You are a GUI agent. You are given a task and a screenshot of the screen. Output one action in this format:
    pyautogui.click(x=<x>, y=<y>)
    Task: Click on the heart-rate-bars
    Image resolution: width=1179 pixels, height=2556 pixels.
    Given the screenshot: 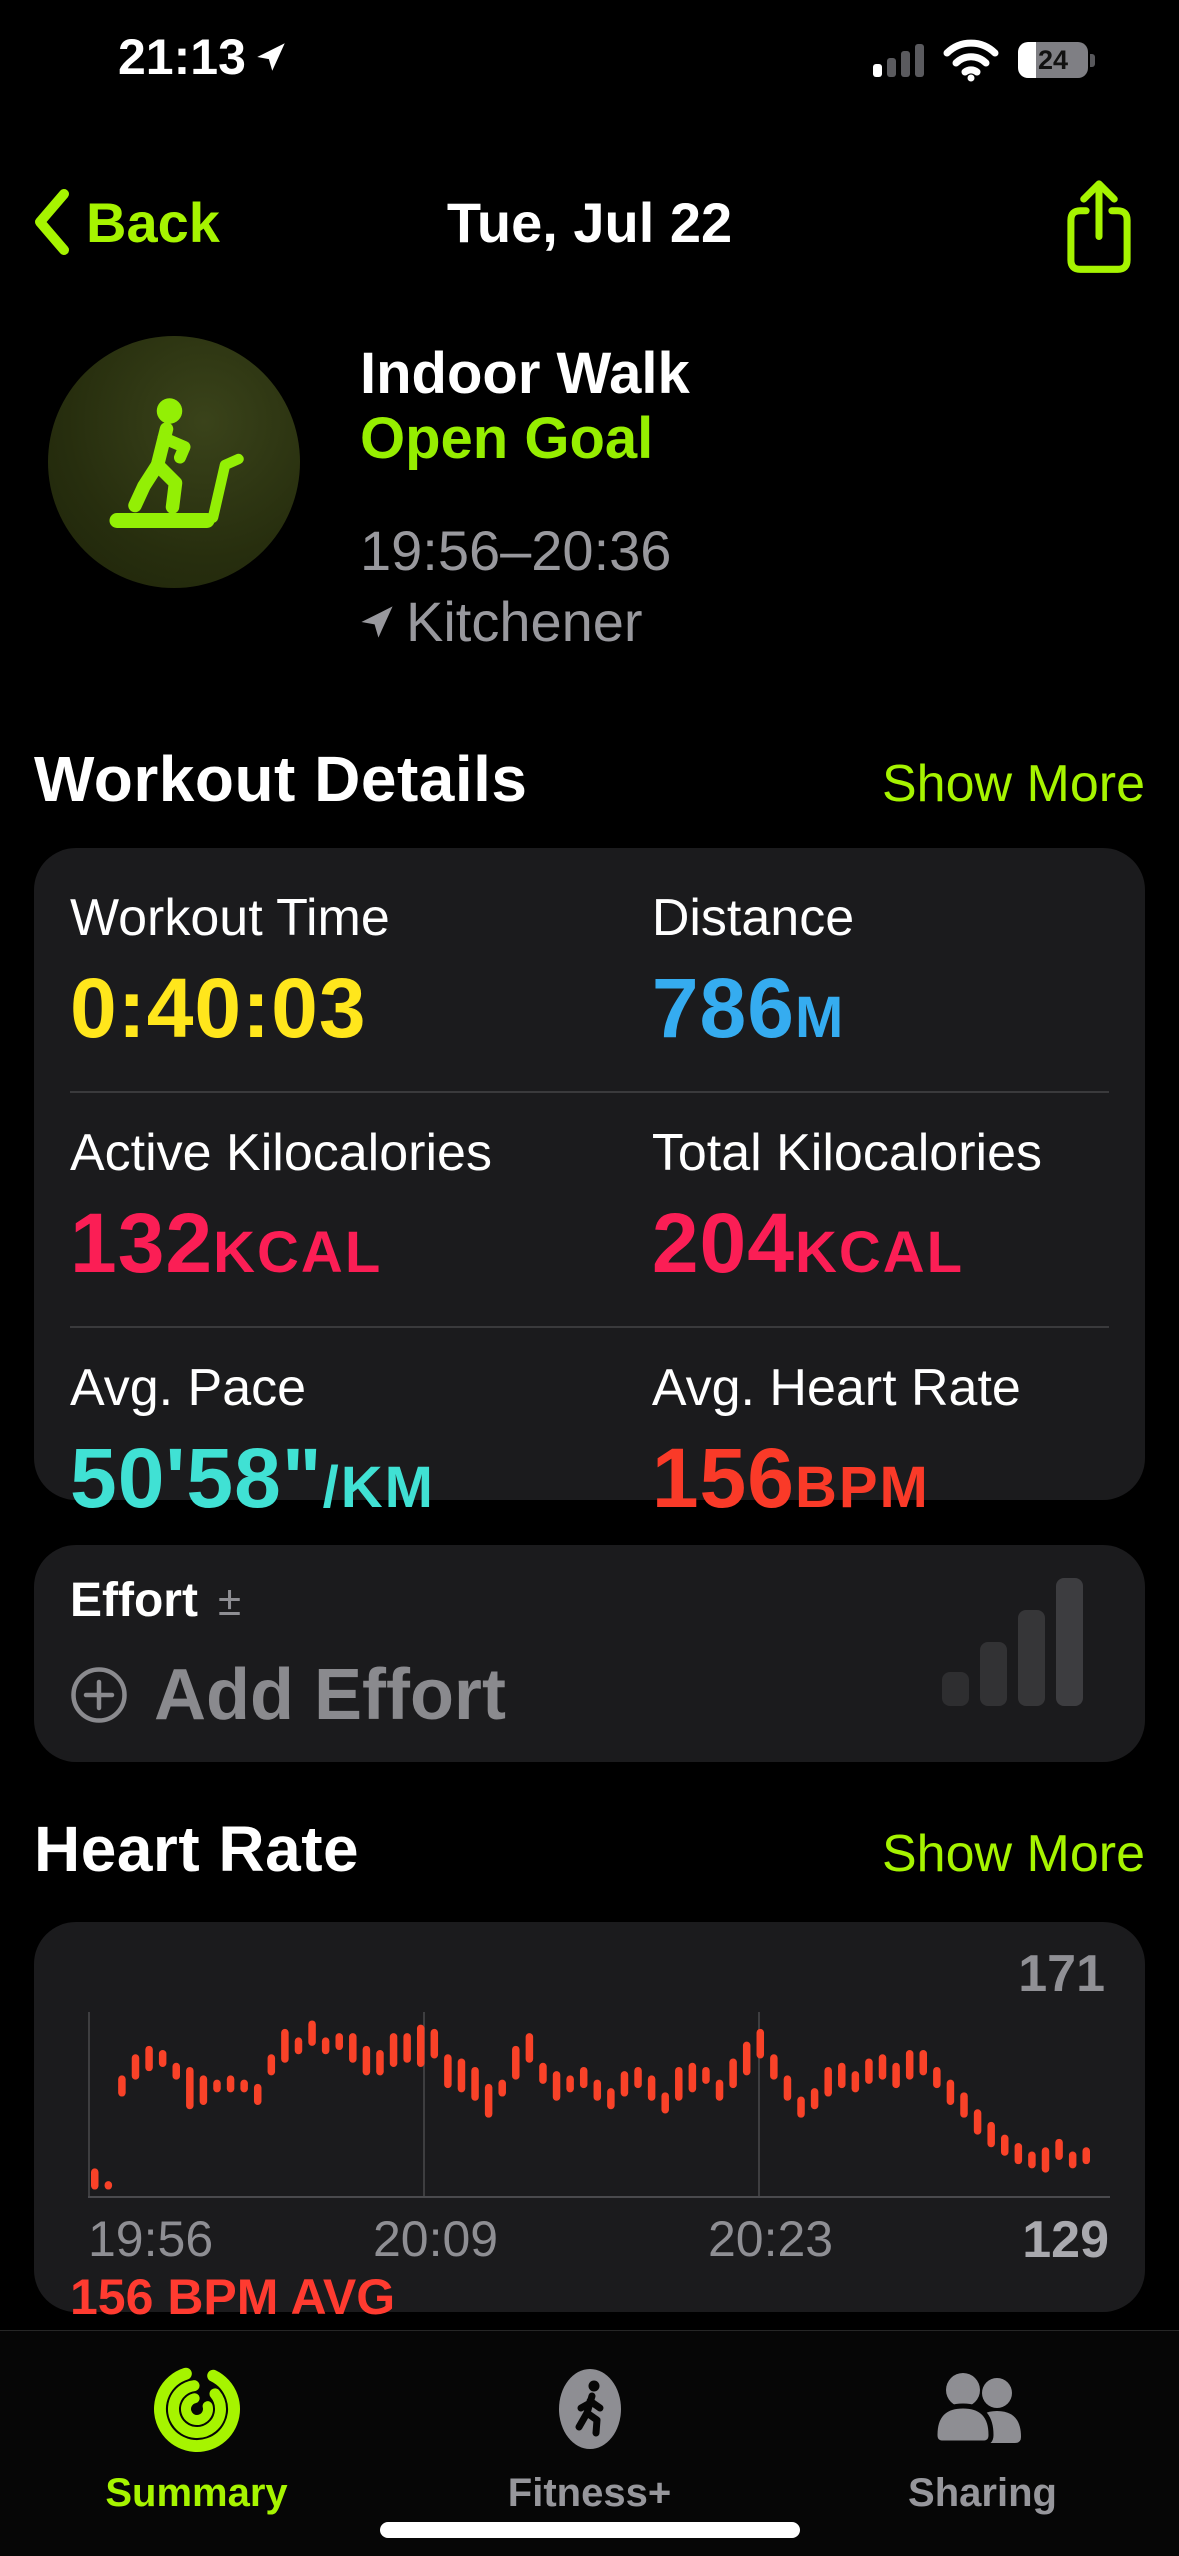 What is the action you would take?
    pyautogui.click(x=590, y=2105)
    